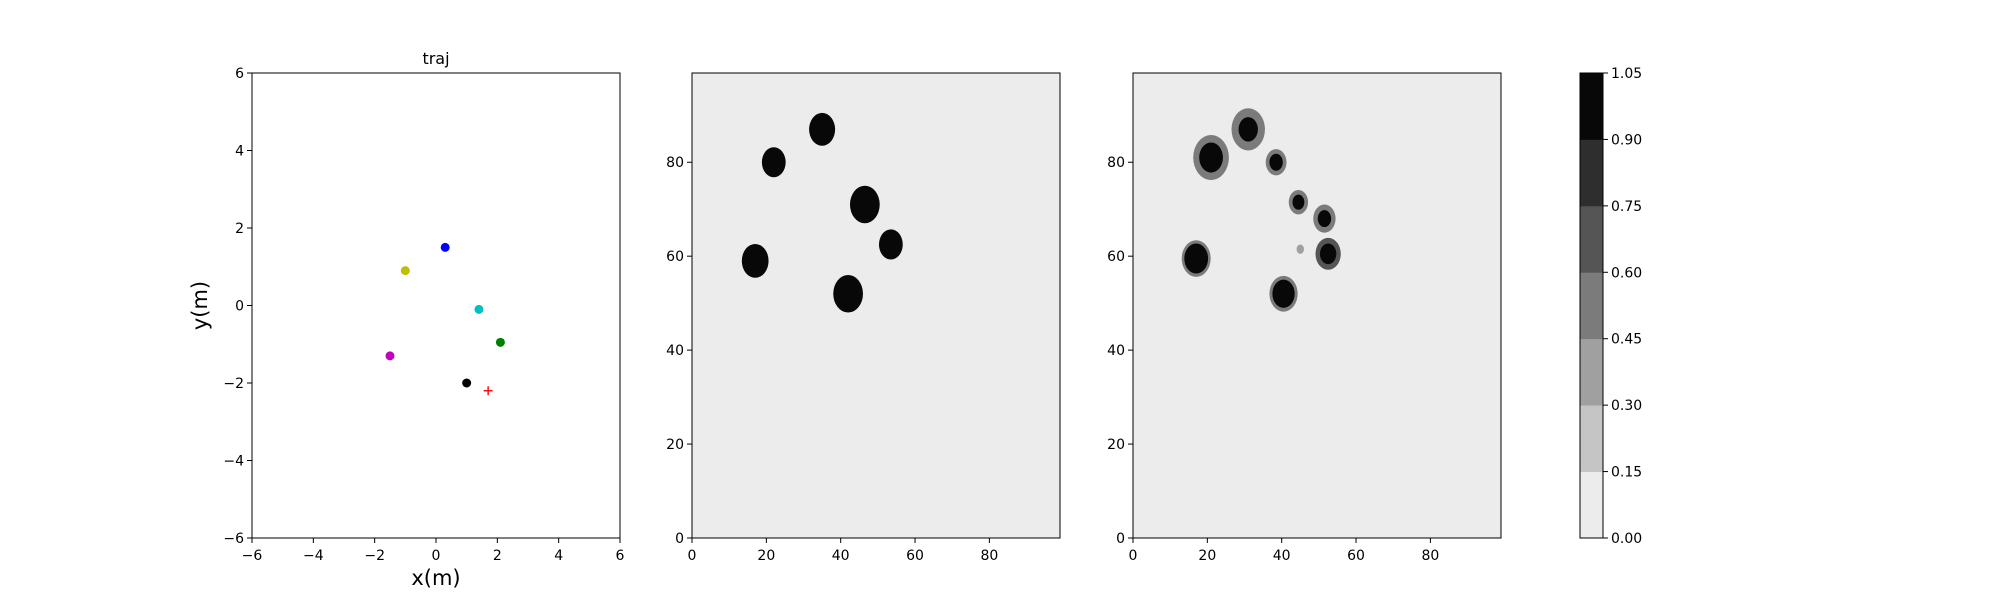  Describe the element at coordinates (435, 578) in the screenshot. I see `traj-x-axis-label: x(m)` at that location.